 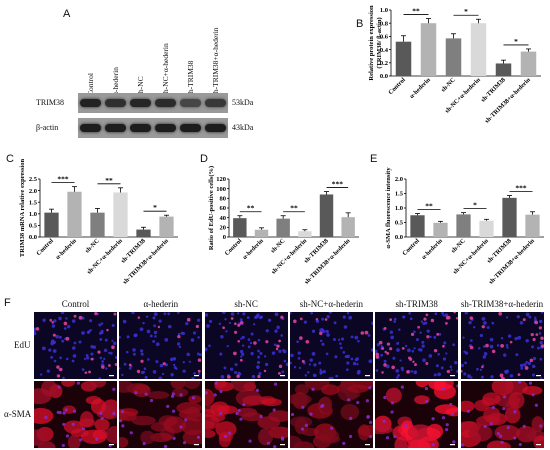 I want to click on sma-image, so click(x=331, y=414).